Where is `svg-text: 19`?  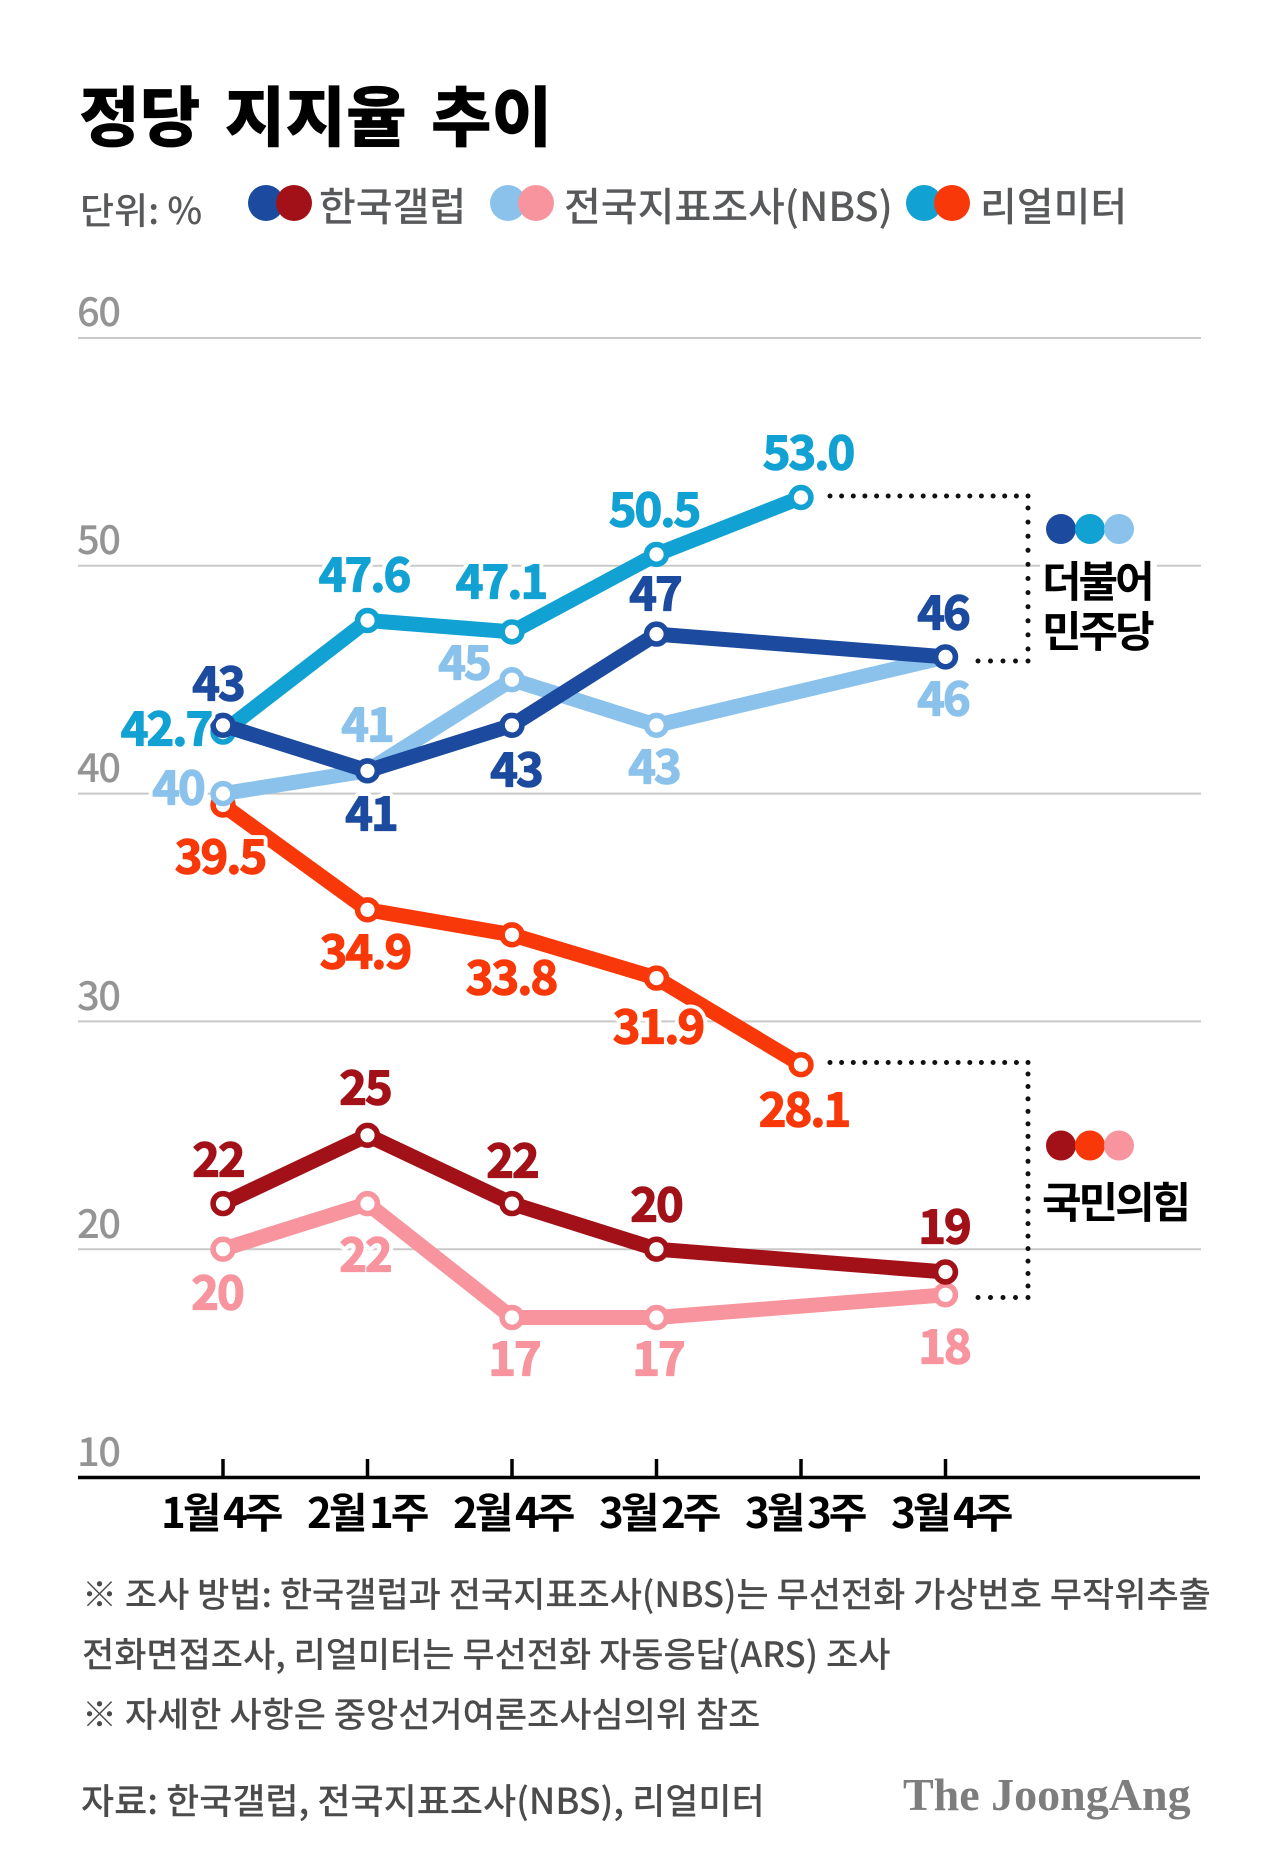 svg-text: 19 is located at coordinates (944, 1223).